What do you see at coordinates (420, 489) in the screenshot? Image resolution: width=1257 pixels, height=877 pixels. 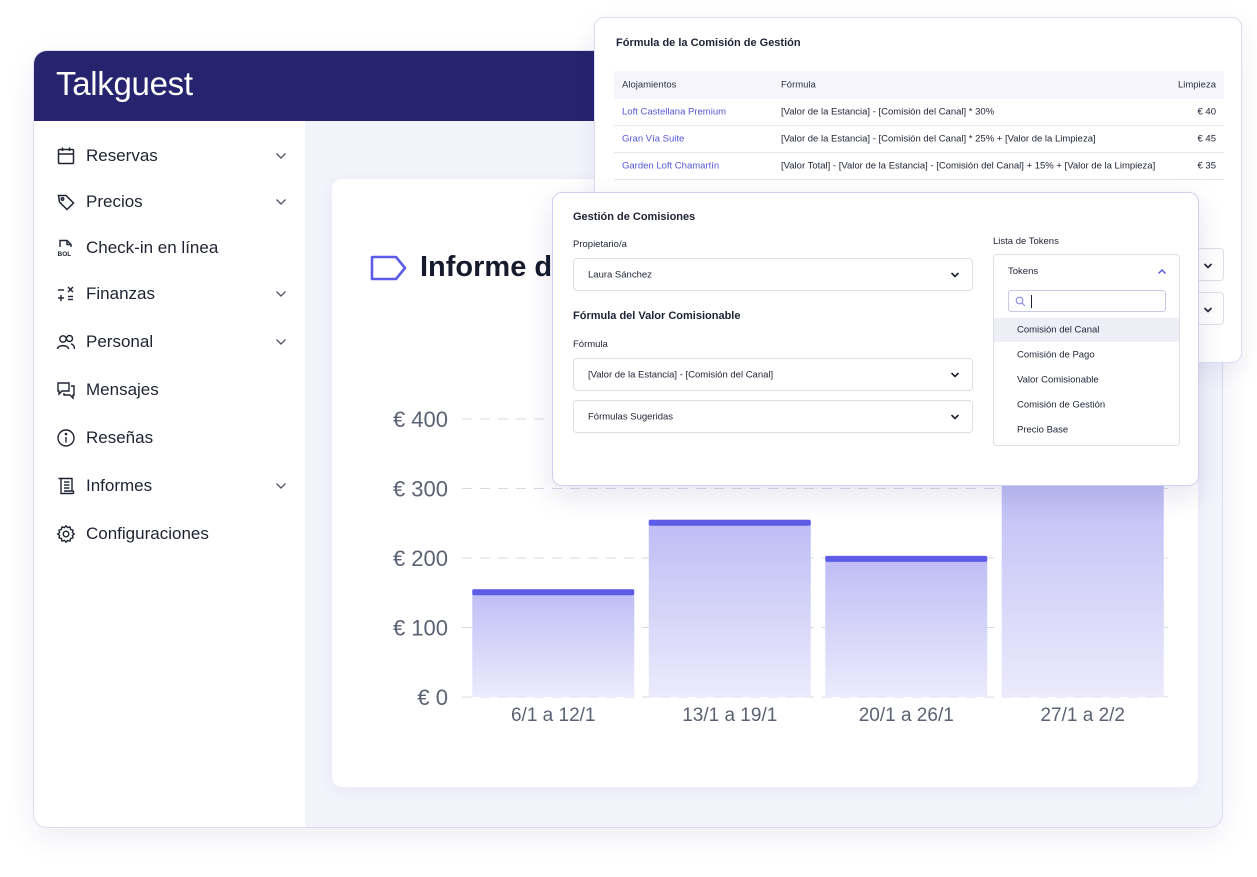 I see `y-tick-label: € 300` at bounding box center [420, 489].